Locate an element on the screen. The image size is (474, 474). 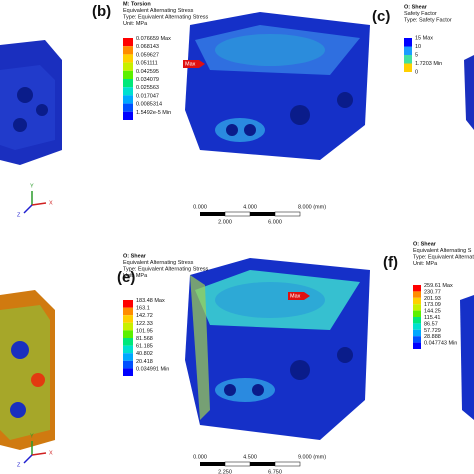
model-e is located at coordinates (277, 349).